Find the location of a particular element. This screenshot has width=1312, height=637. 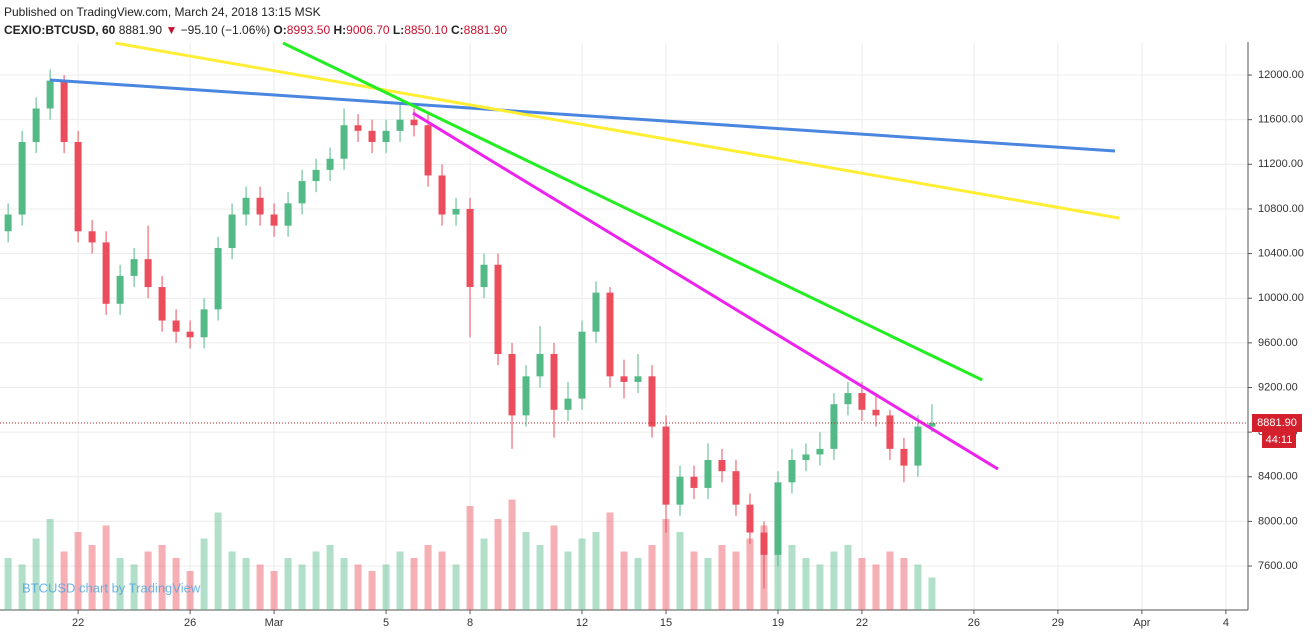

countdown-box is located at coordinates (1279, 439).